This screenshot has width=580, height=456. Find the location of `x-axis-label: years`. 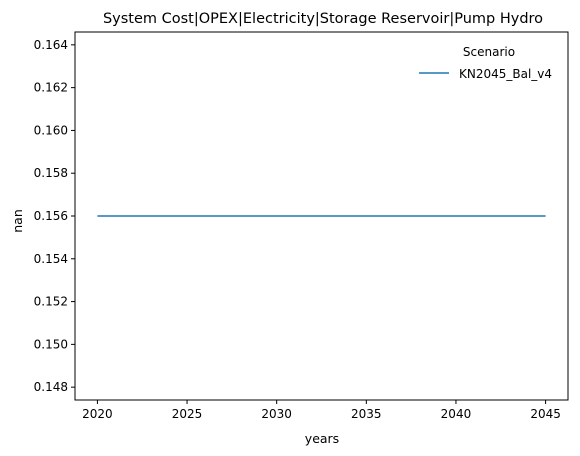

x-axis-label: years is located at coordinates (322, 438).